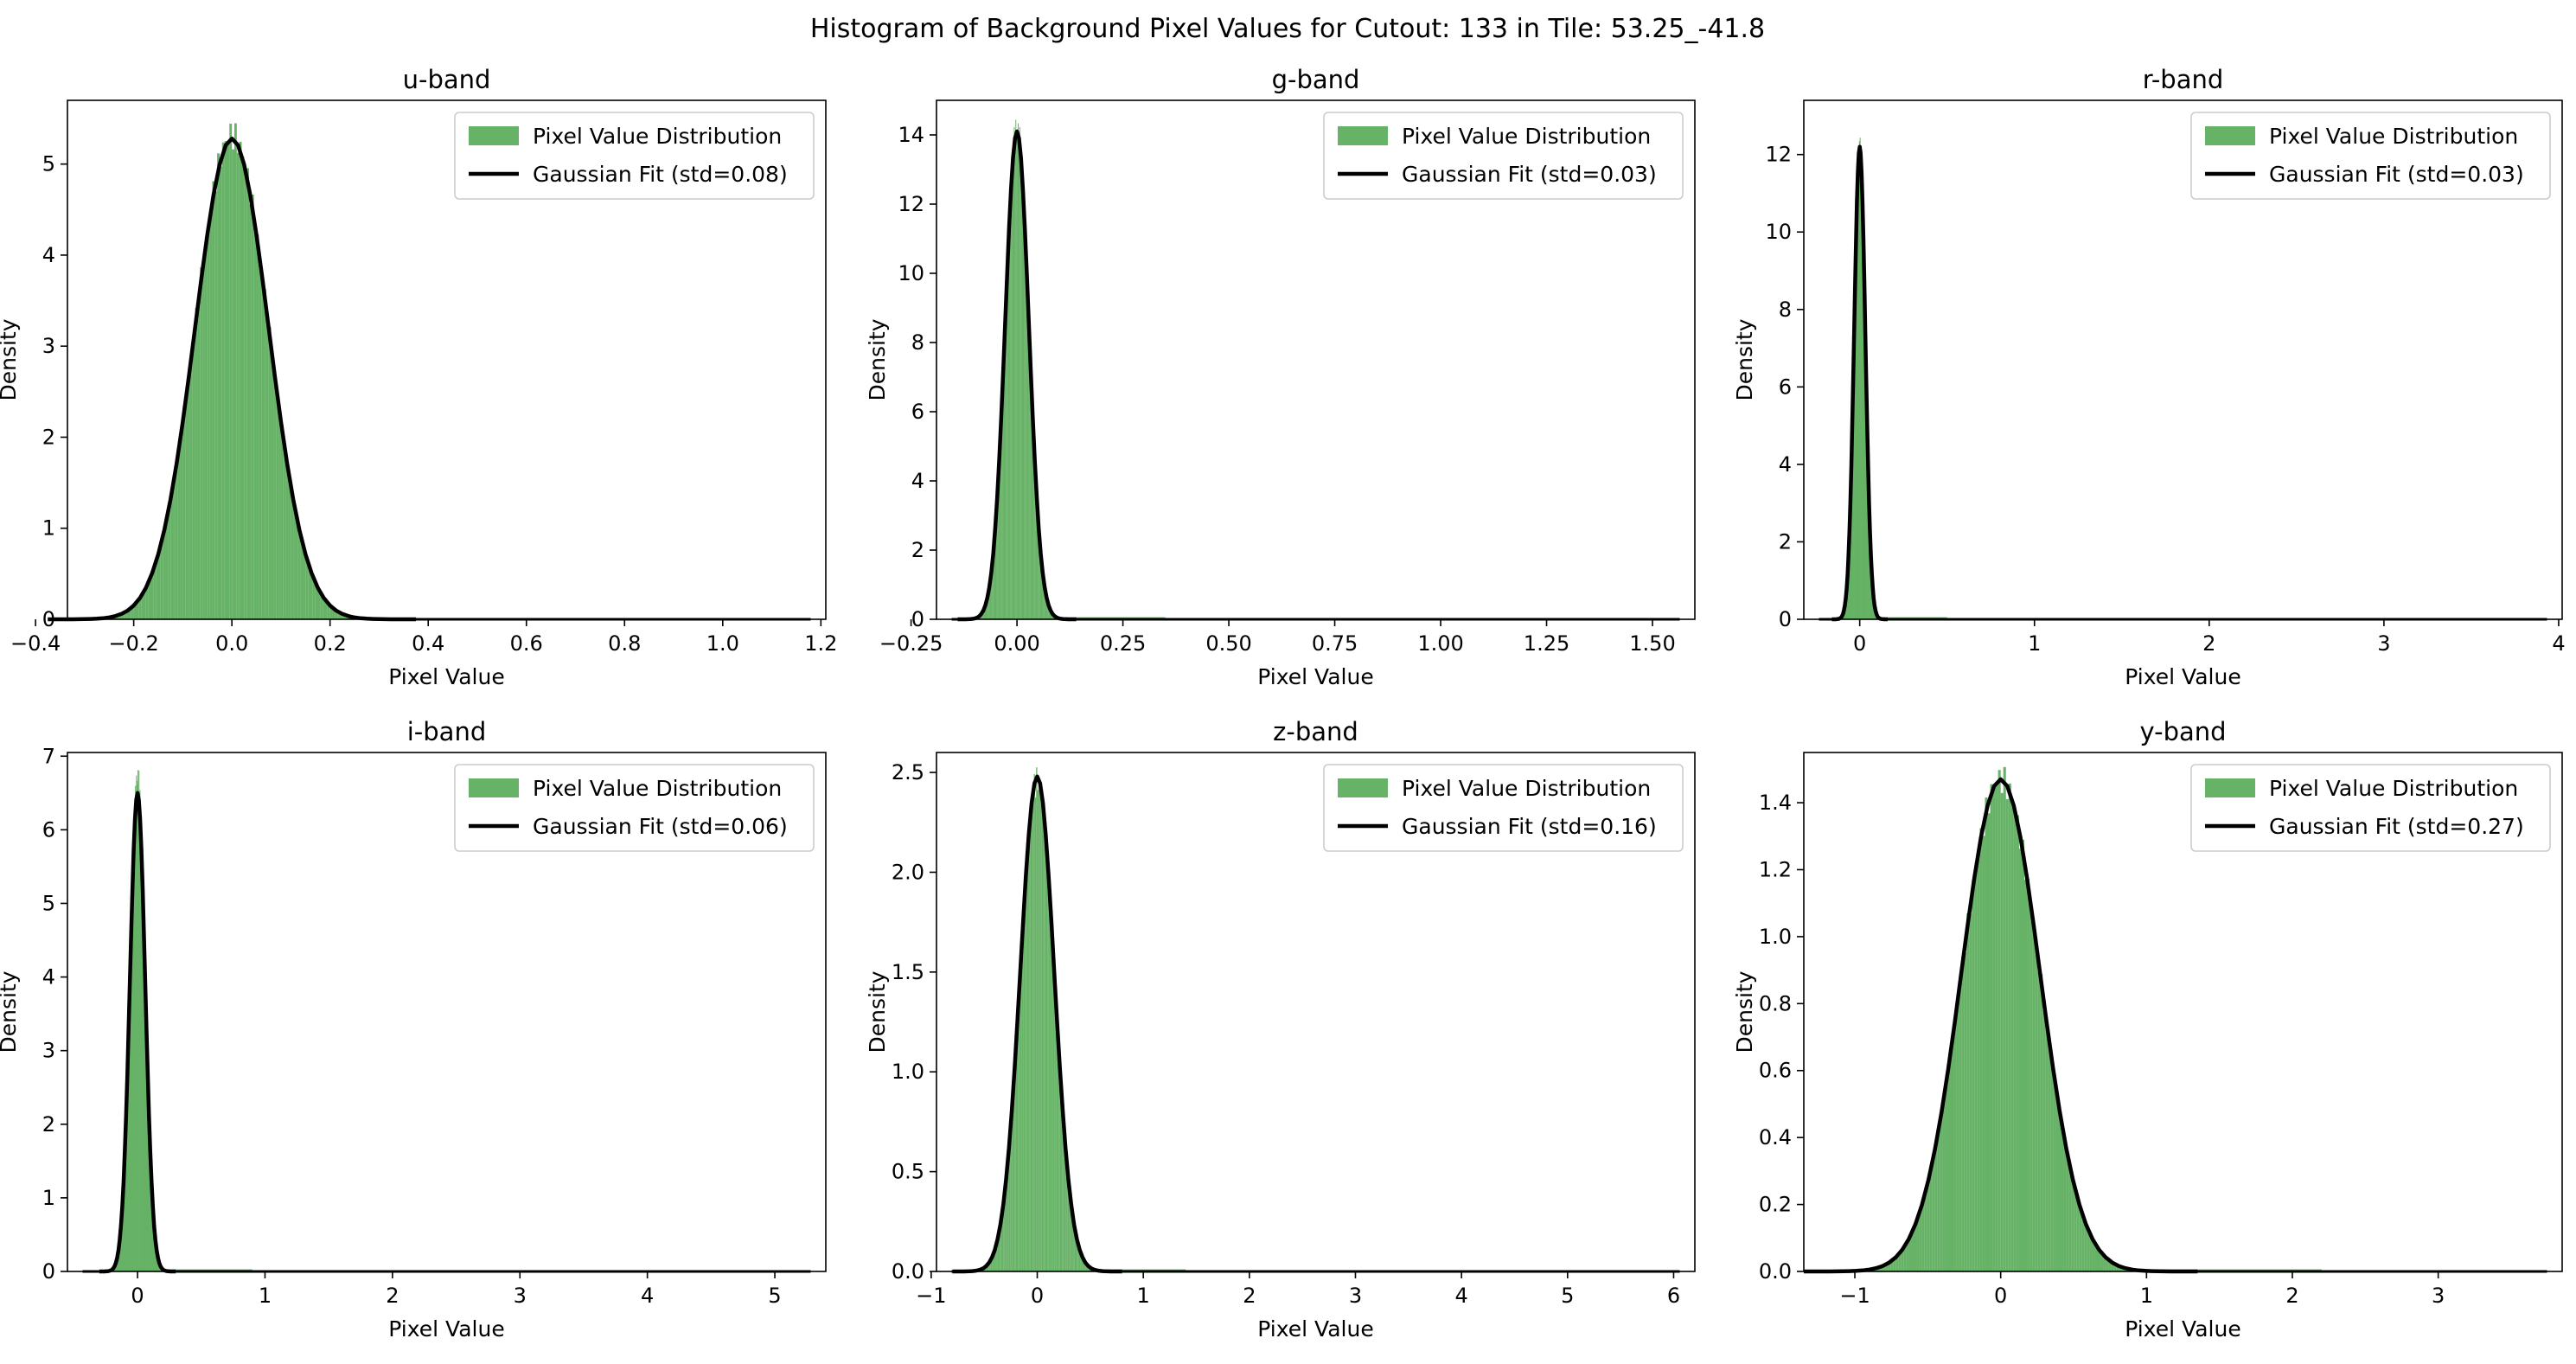  What do you see at coordinates (2183, 1329) in the screenshot?
I see `x-axis-label: Pixel Value` at bounding box center [2183, 1329].